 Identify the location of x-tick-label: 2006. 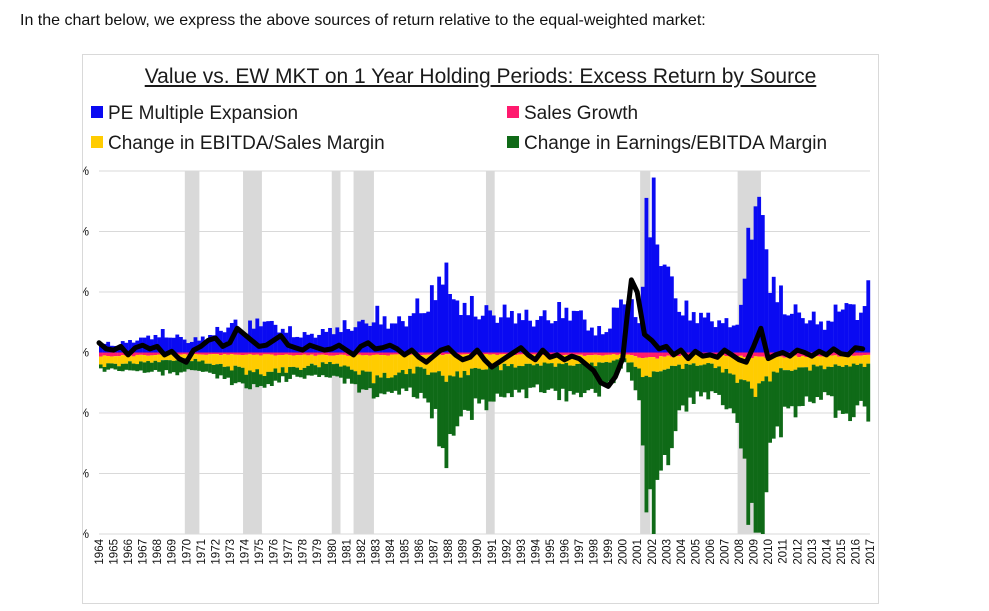
(711, 552).